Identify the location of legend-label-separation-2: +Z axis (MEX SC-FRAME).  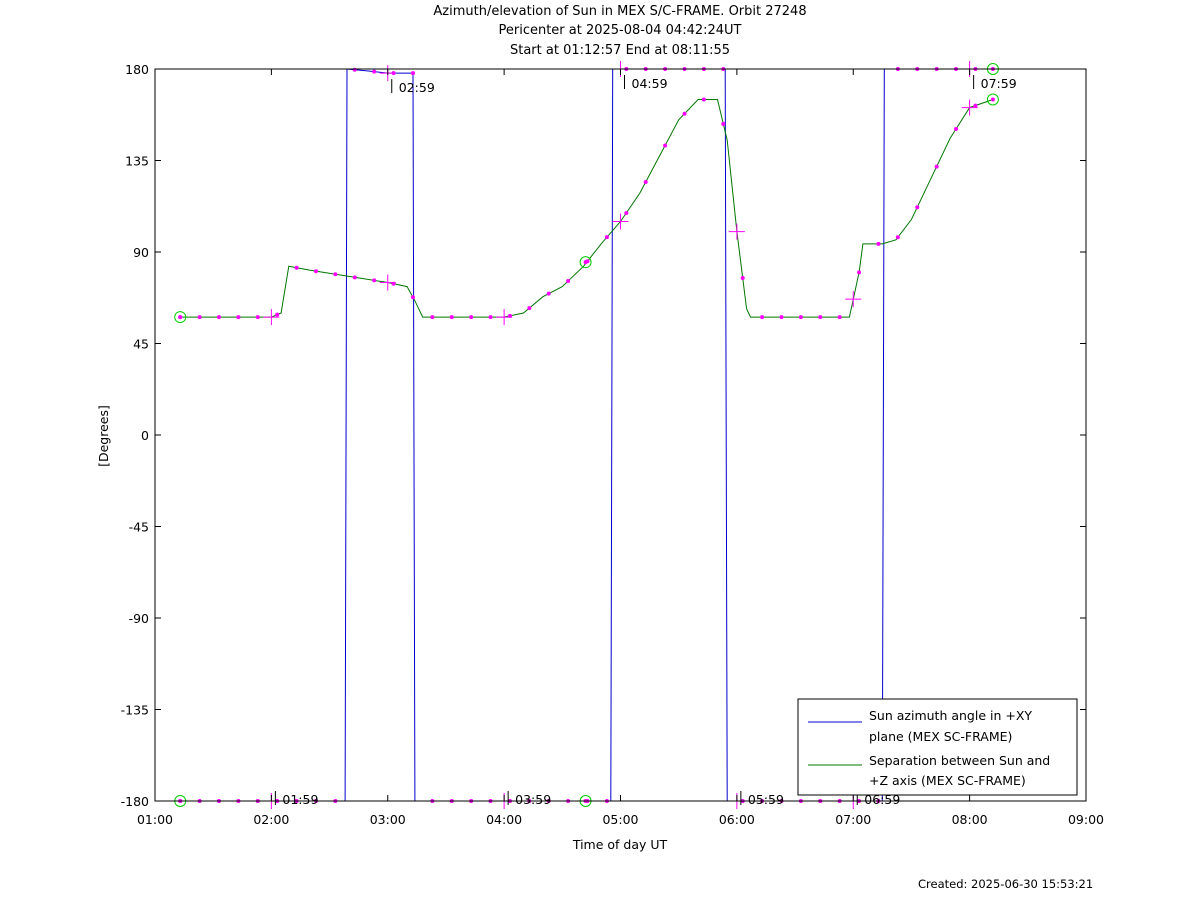
(947, 780).